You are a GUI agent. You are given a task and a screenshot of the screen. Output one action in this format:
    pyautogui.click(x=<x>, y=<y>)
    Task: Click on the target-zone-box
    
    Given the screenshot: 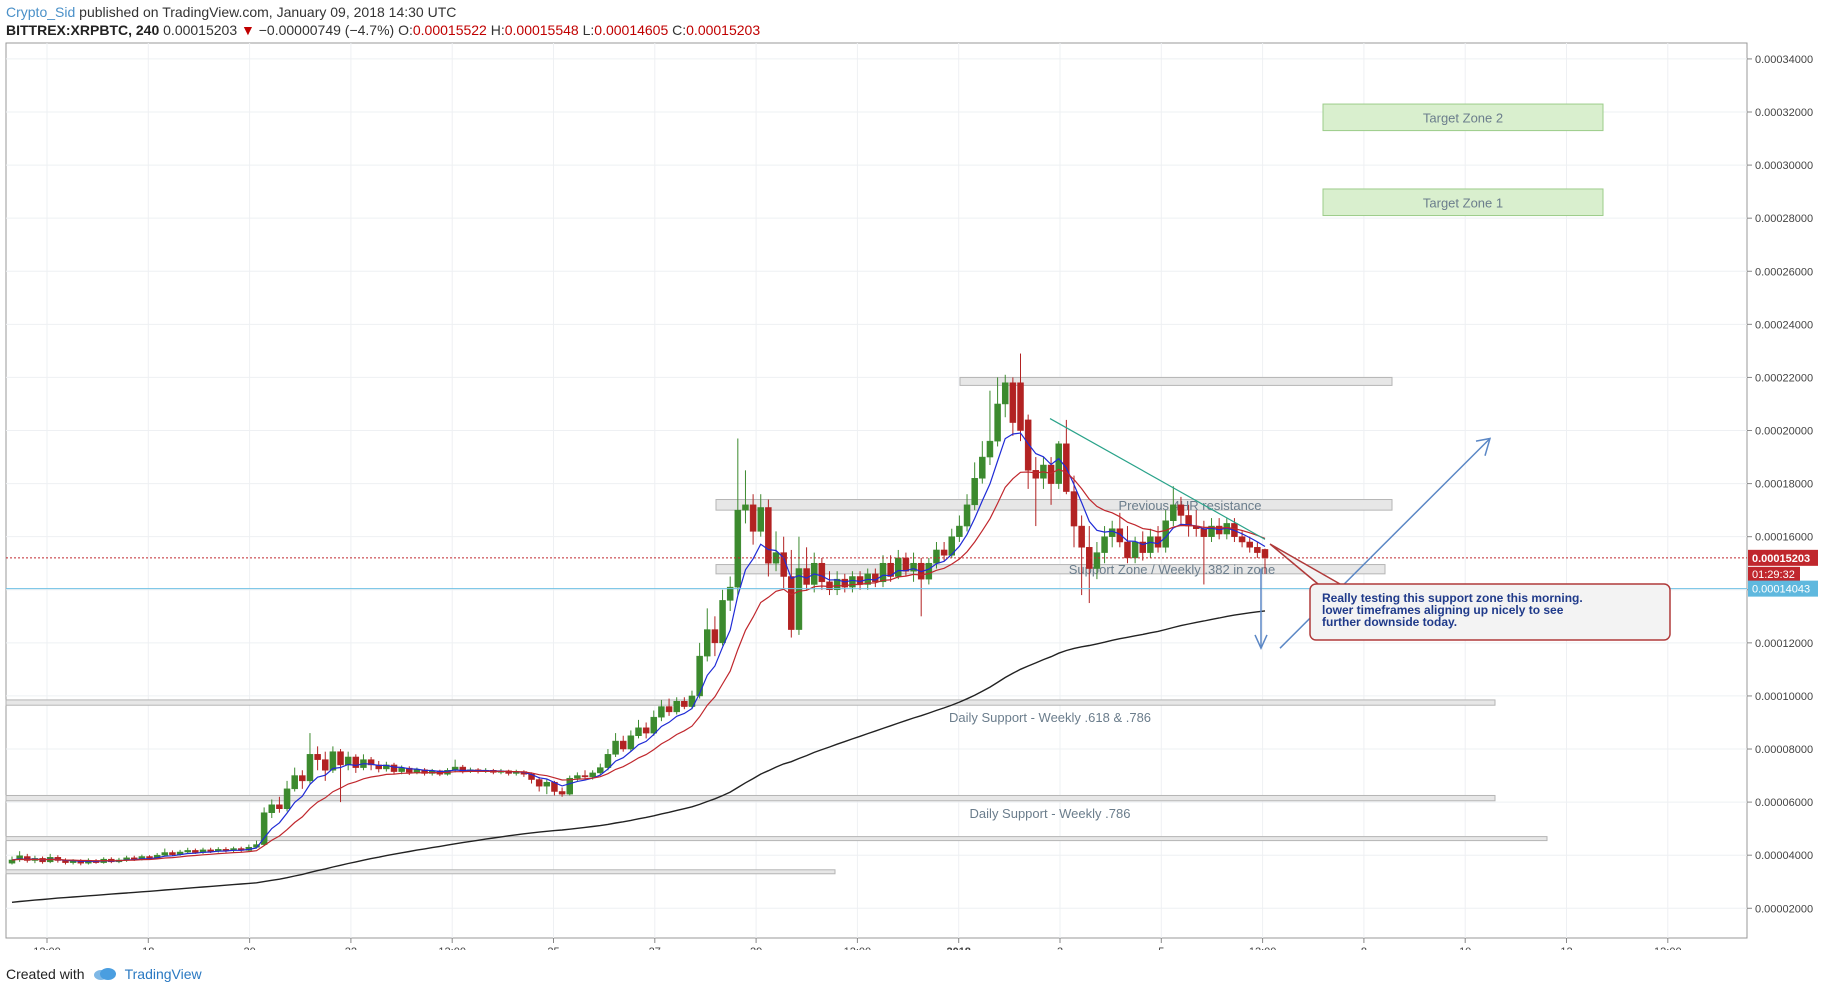 What is the action you would take?
    pyautogui.click(x=1463, y=117)
    